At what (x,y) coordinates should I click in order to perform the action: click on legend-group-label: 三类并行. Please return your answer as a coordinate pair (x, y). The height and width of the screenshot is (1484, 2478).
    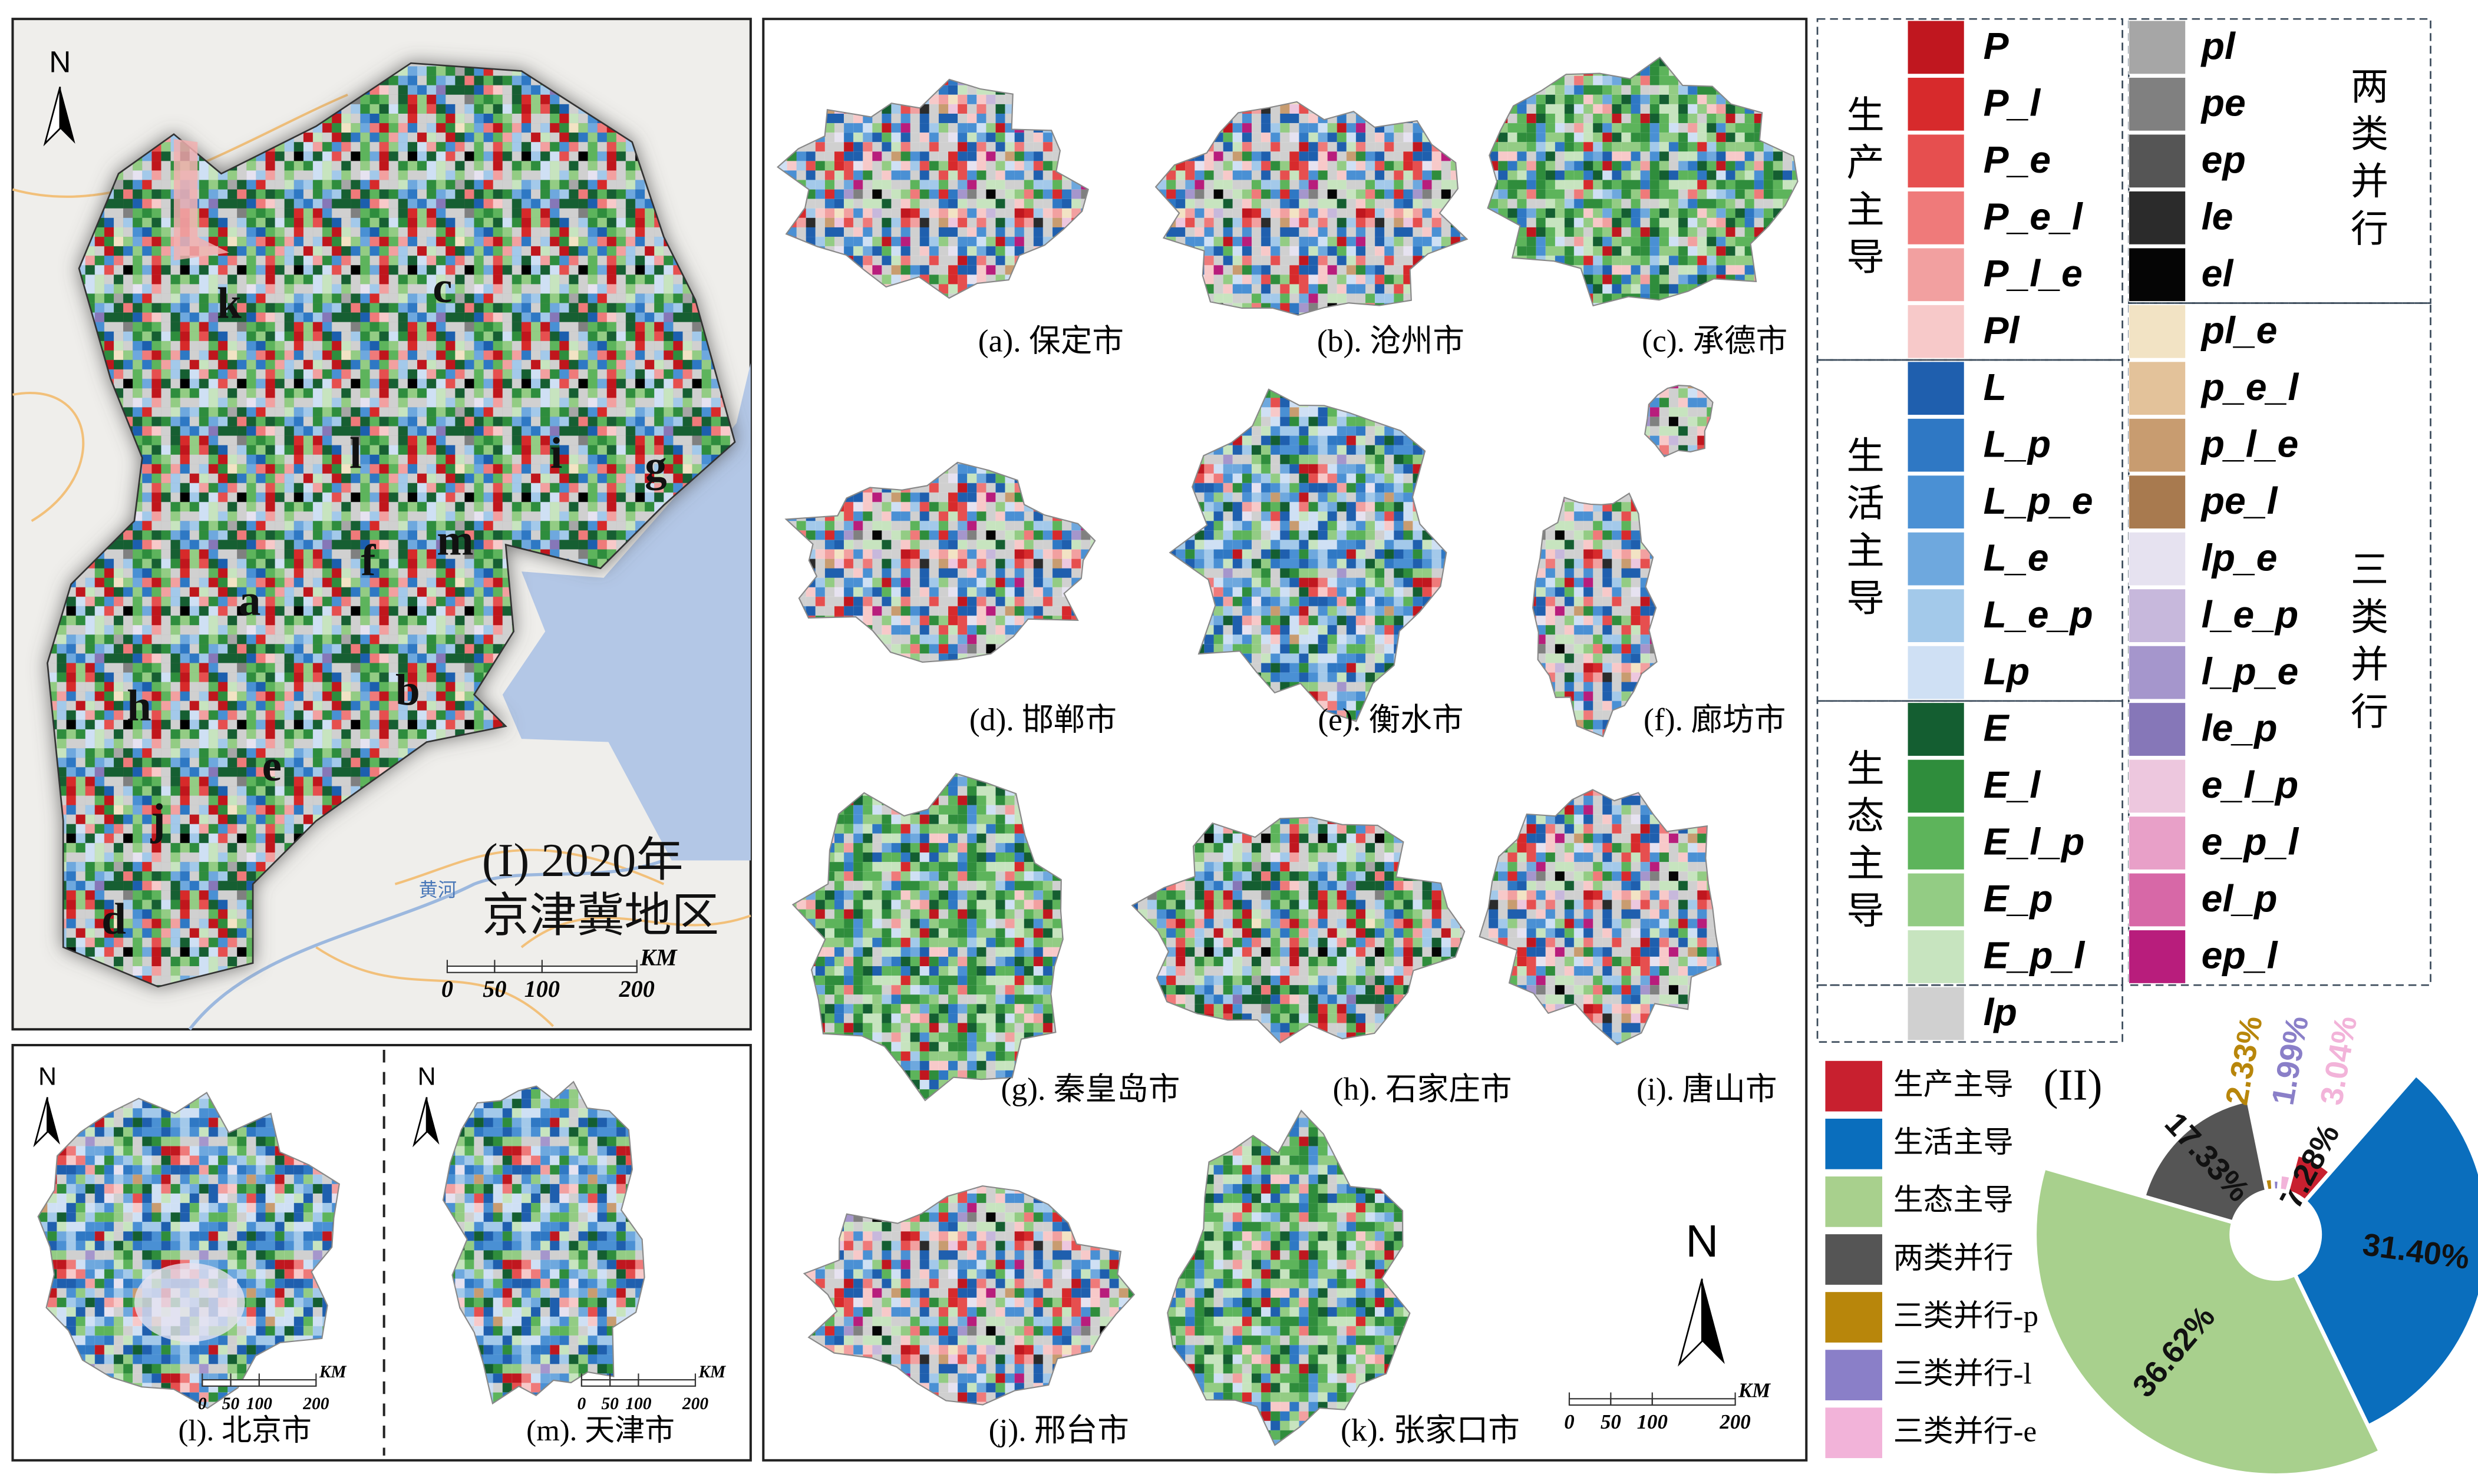
    Looking at the image, I should click on (2366, 644).